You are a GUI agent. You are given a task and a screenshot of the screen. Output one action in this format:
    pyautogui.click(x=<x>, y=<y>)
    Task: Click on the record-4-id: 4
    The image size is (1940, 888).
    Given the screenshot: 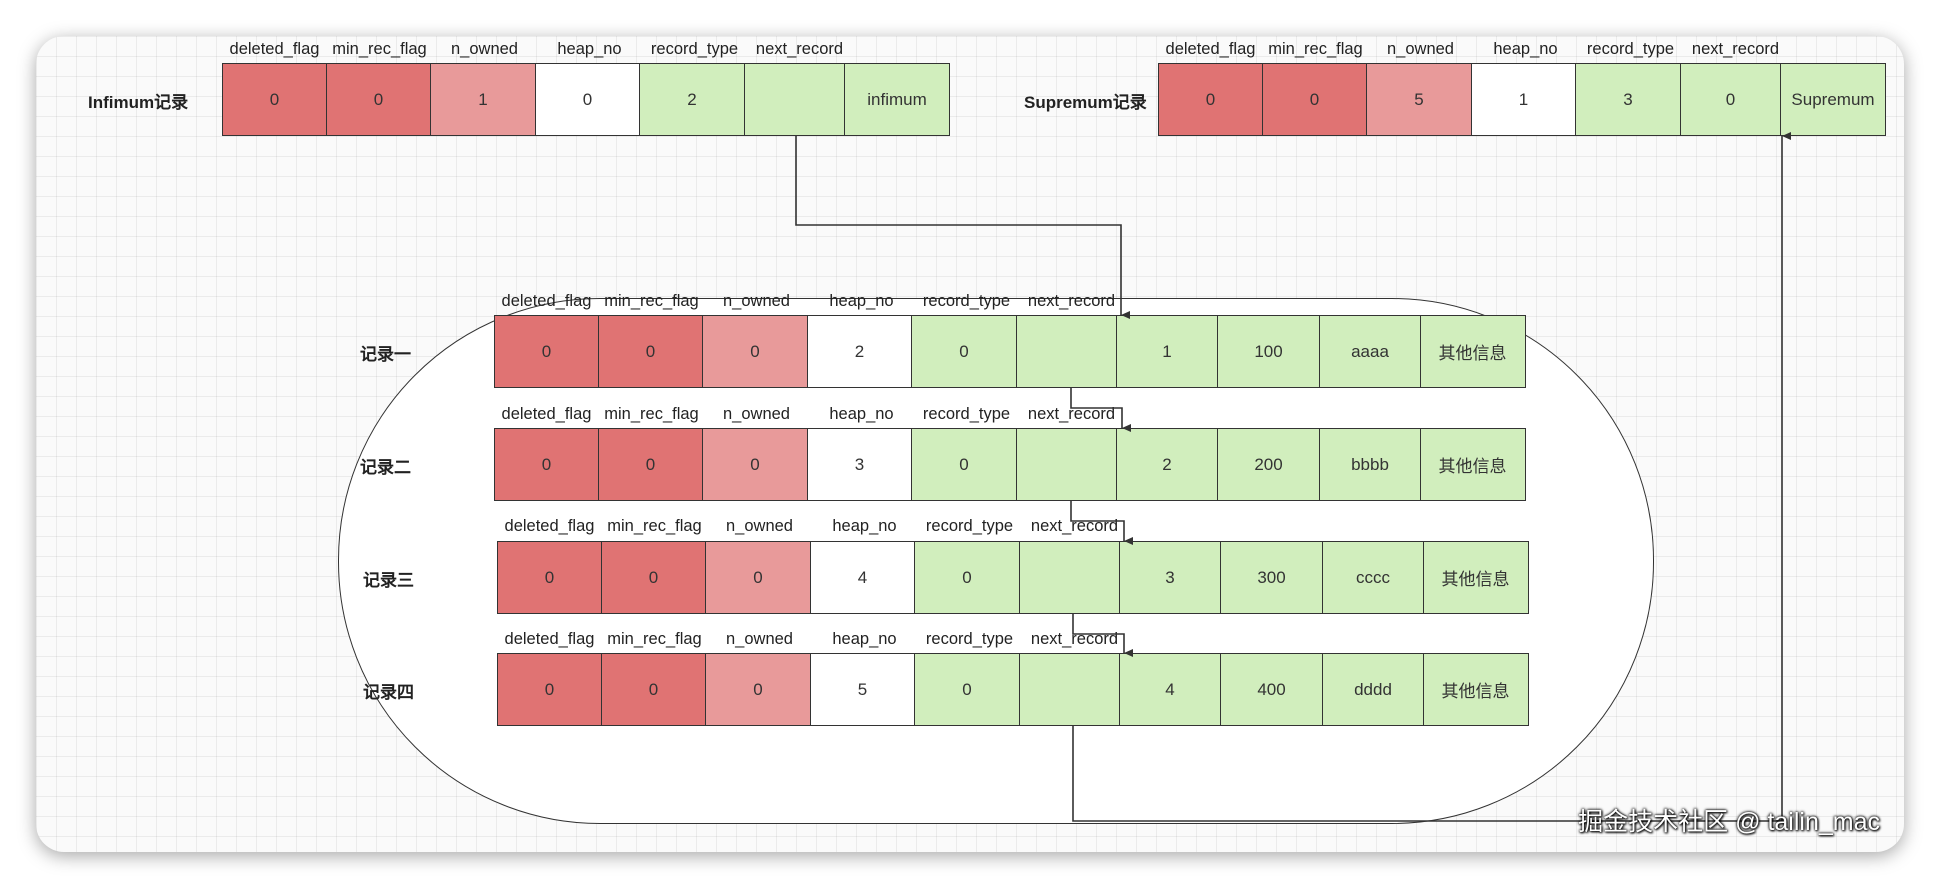 What is the action you would take?
    pyautogui.click(x=1170, y=689)
    